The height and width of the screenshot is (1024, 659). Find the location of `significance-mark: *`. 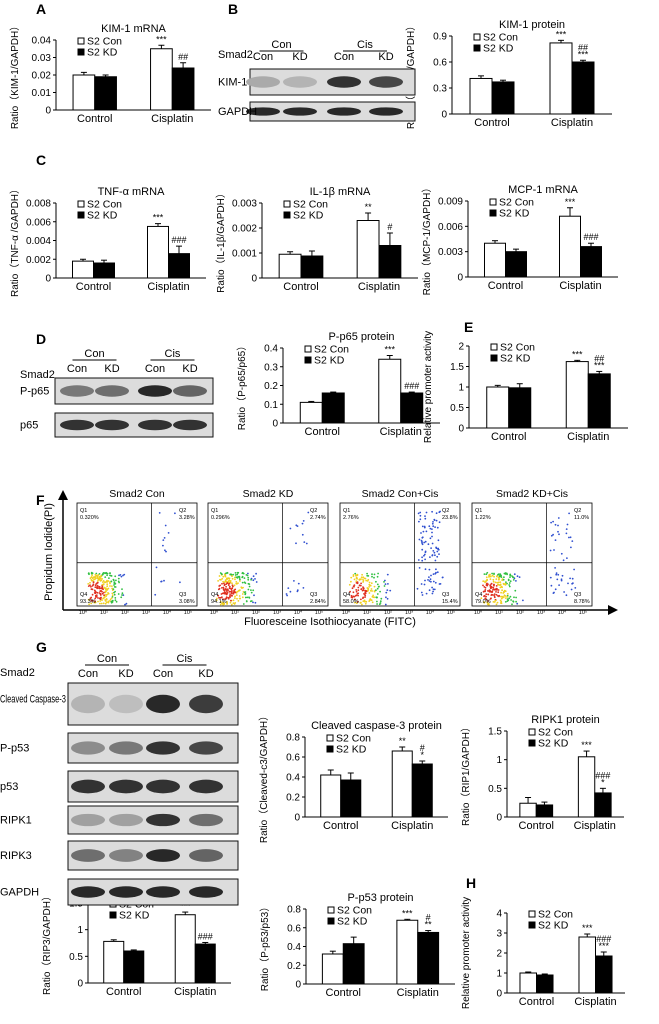

significance-mark: * is located at coordinates (423, 755).